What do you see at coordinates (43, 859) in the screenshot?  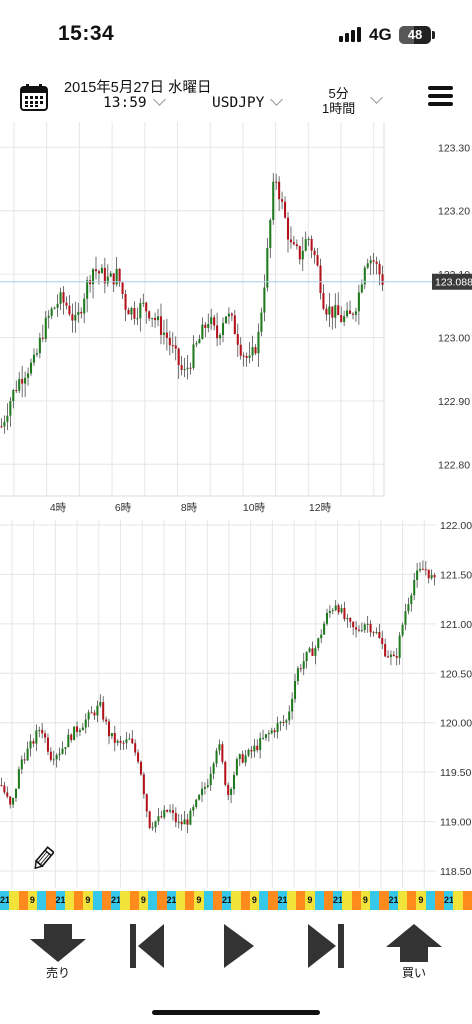 I see `pencil-icon` at bounding box center [43, 859].